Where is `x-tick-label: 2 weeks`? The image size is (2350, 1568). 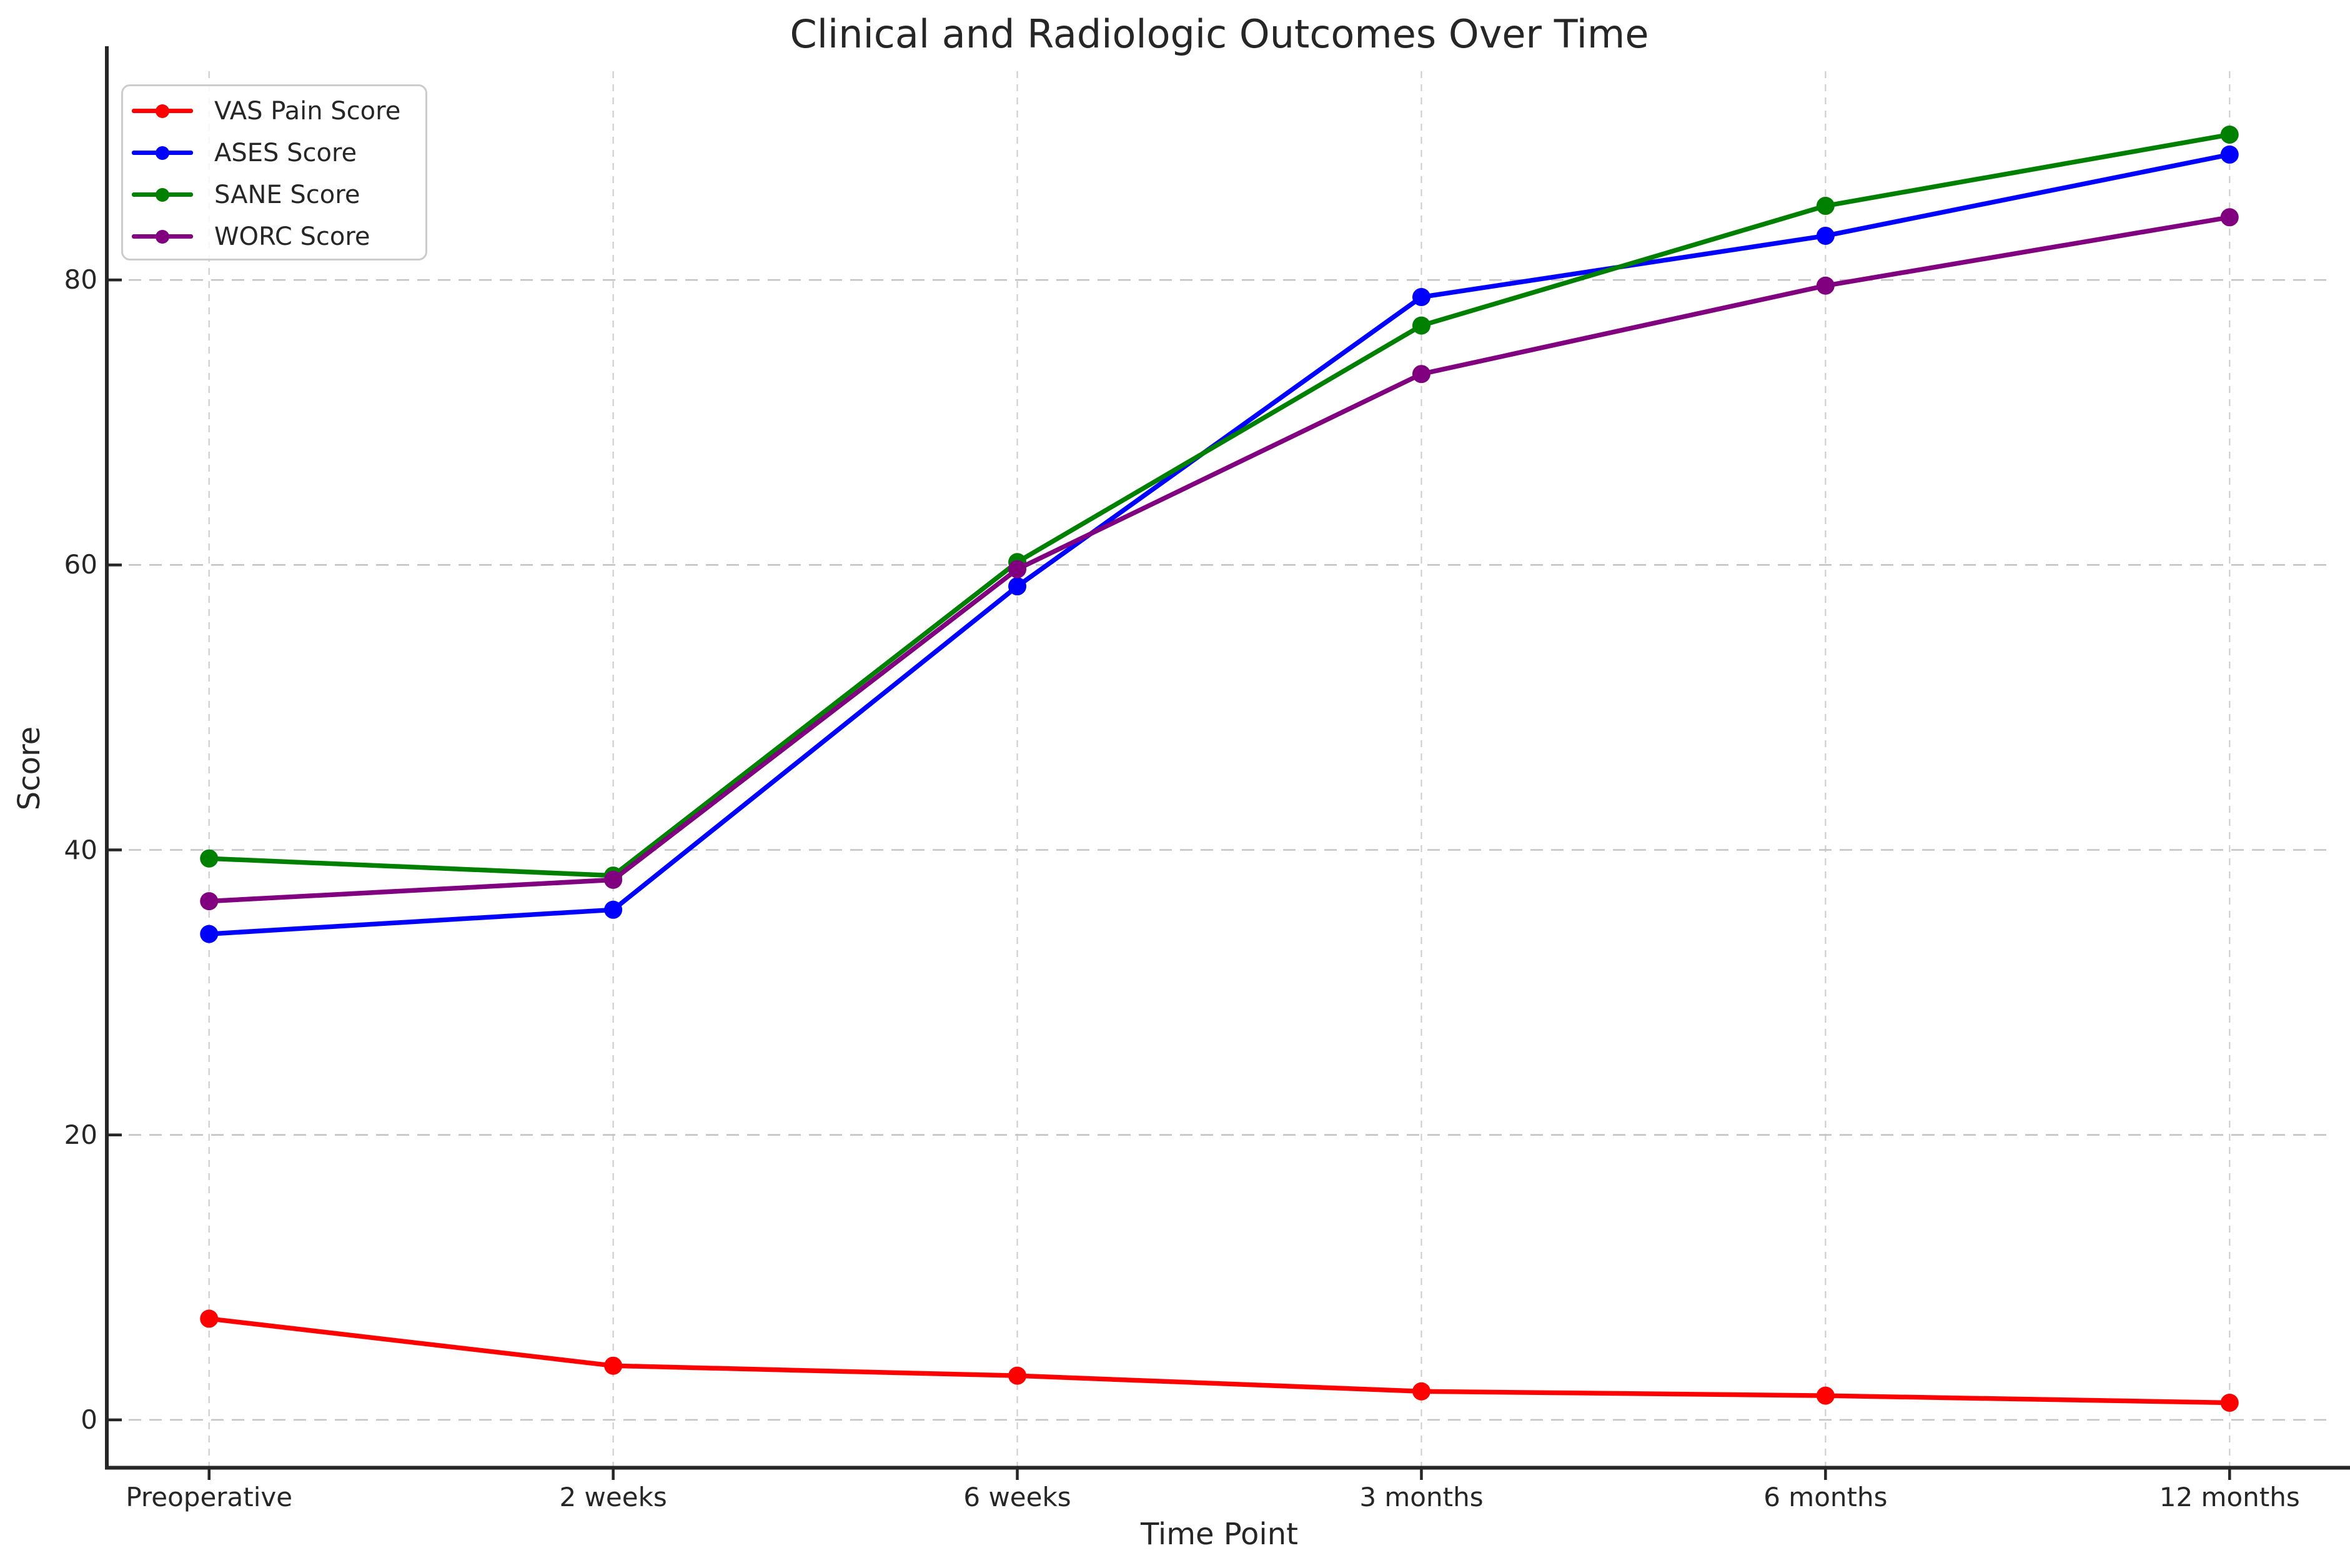 x-tick-label: 2 weeks is located at coordinates (613, 1497).